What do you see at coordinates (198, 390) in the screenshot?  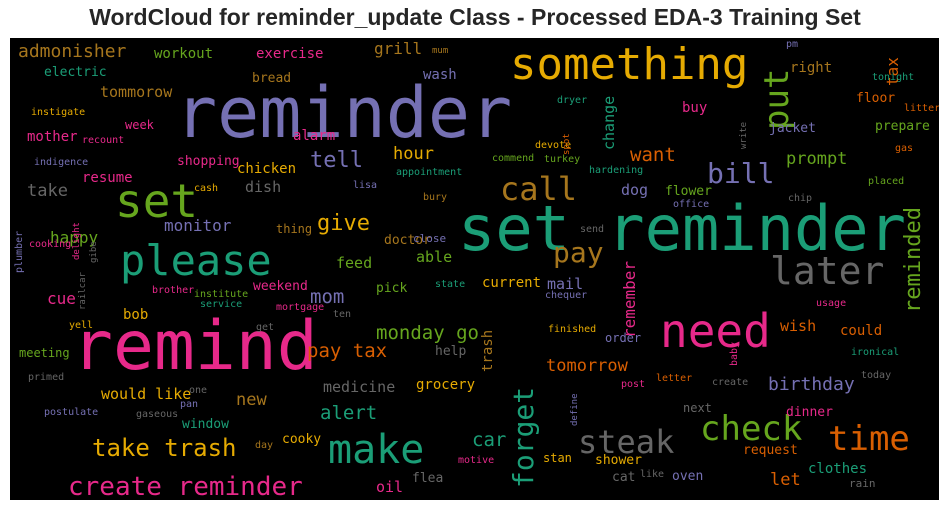 I see `word-one: one` at bounding box center [198, 390].